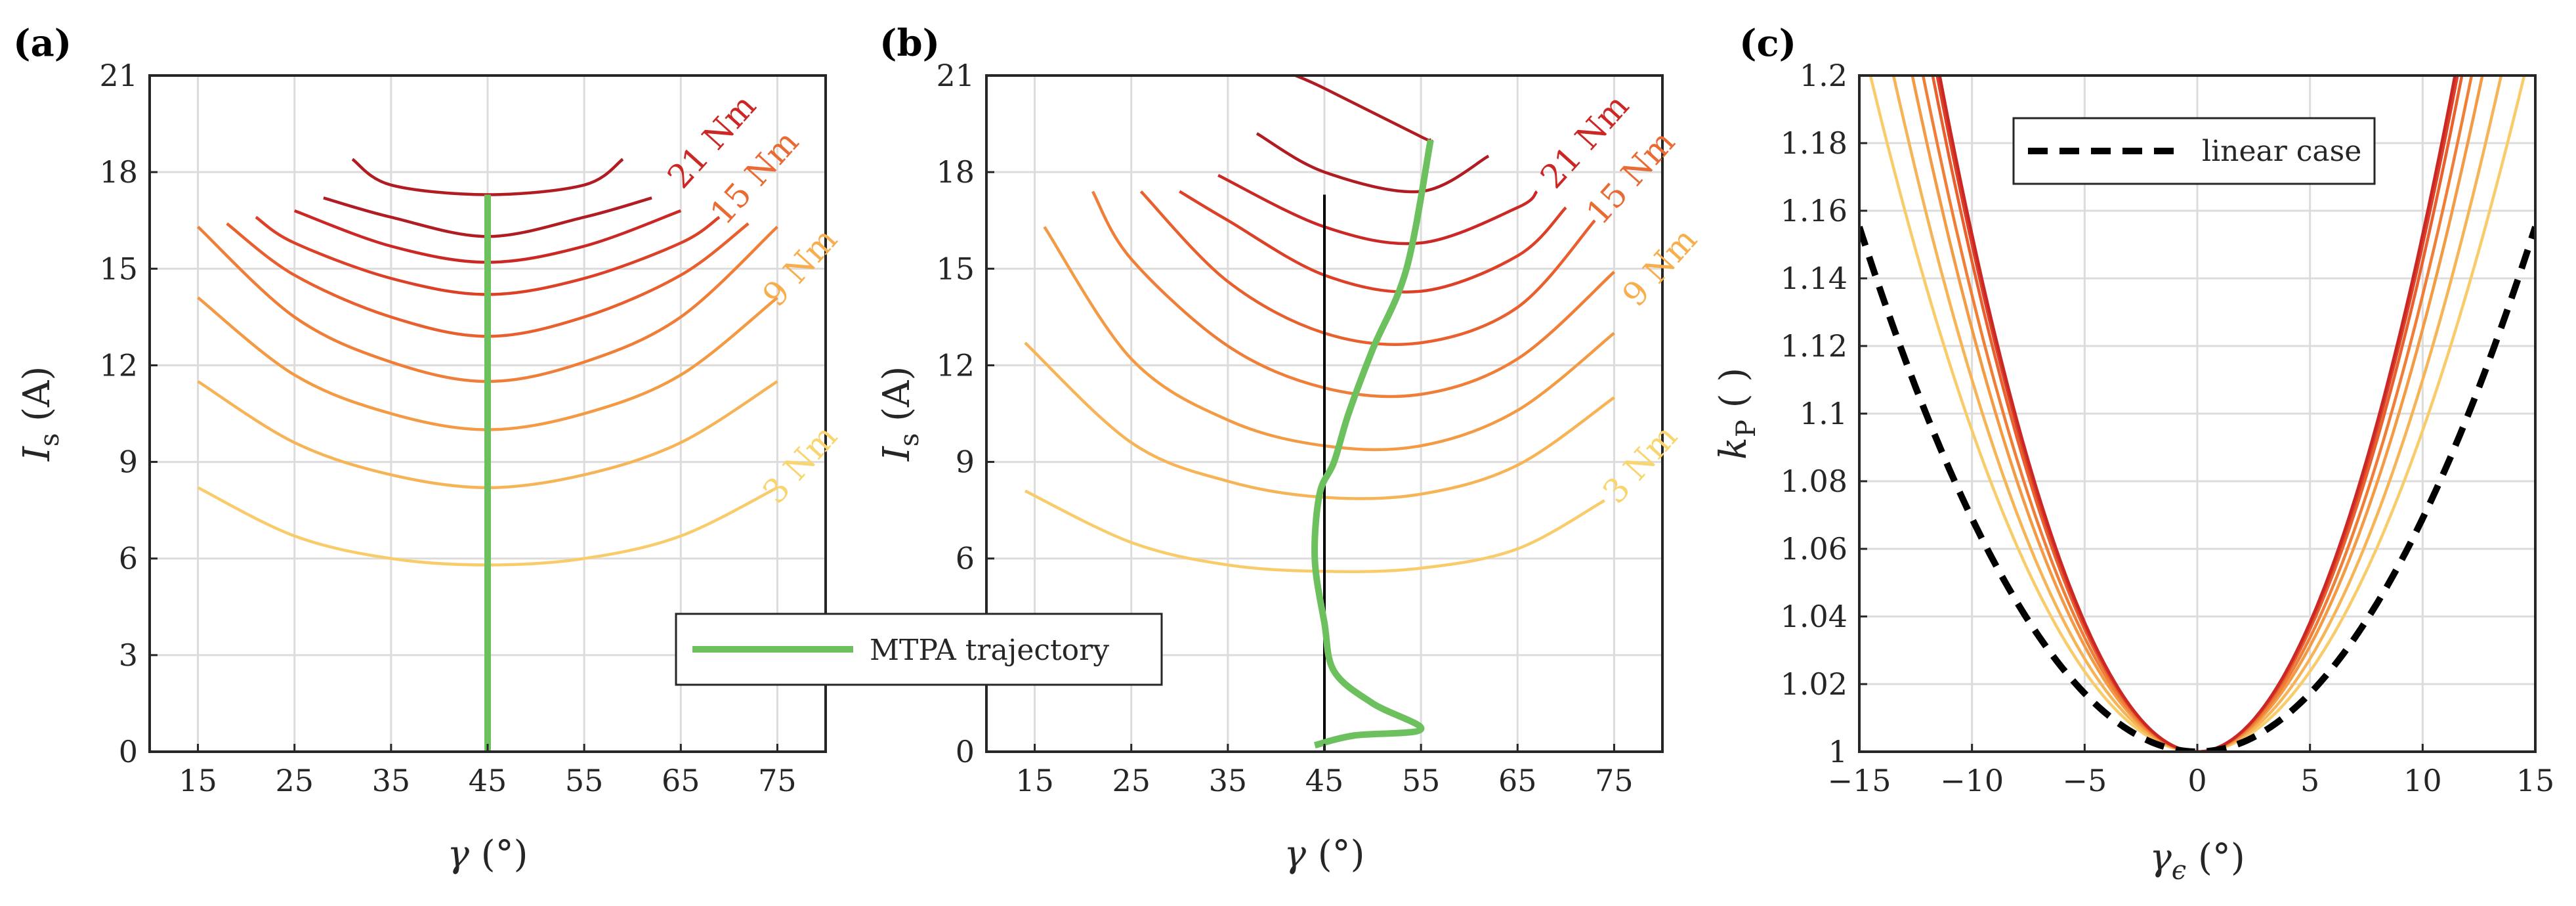  What do you see at coordinates (1814, 549) in the screenshot?
I see `y-tick-label: 1.06` at bounding box center [1814, 549].